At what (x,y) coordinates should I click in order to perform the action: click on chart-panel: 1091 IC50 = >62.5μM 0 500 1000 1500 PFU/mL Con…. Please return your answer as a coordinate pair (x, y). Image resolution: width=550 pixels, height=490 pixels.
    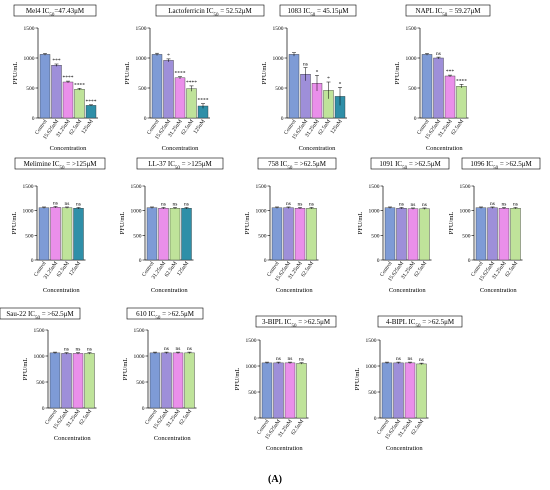
    Looking at the image, I should click on (403, 225).